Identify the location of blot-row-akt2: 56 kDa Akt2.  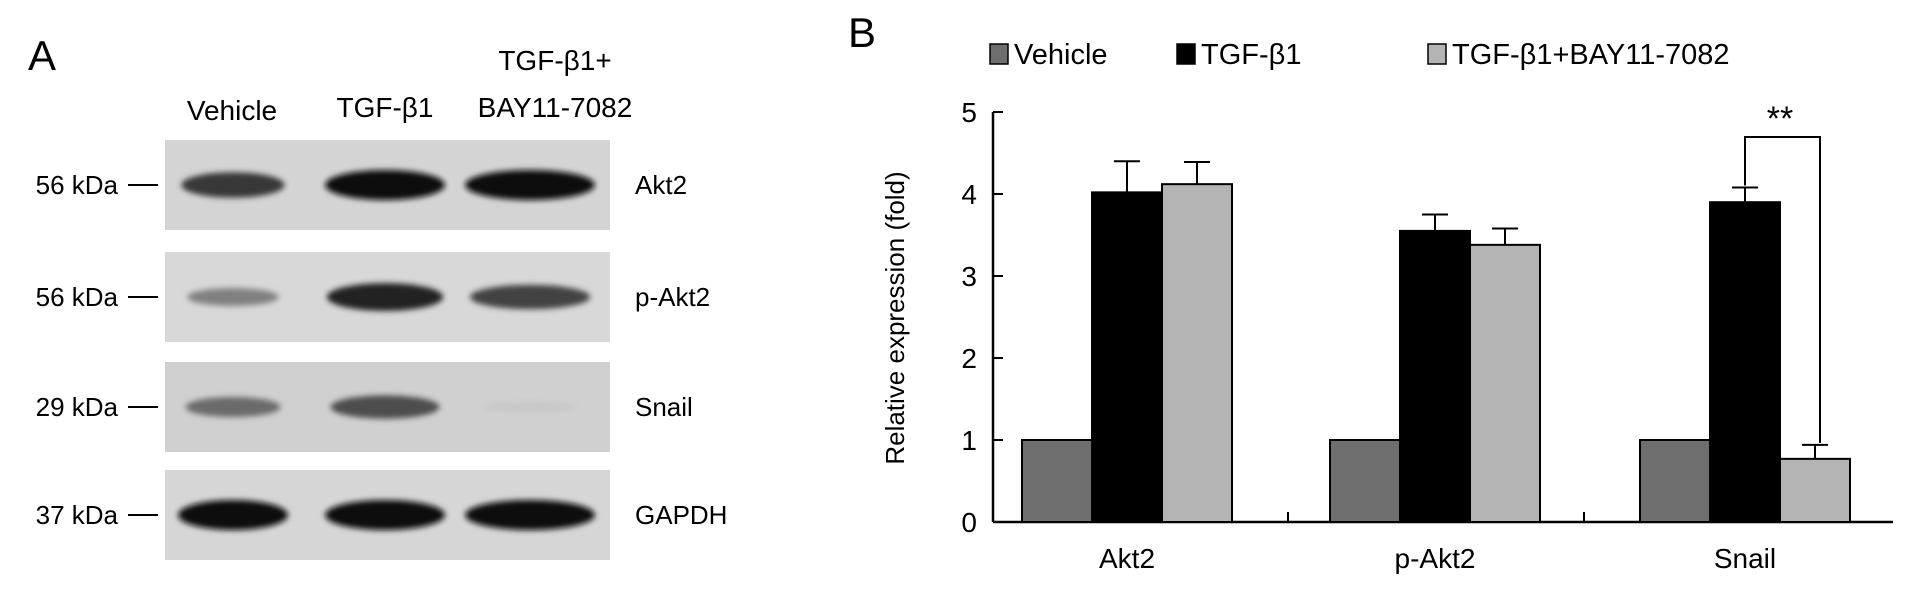
(361, 185).